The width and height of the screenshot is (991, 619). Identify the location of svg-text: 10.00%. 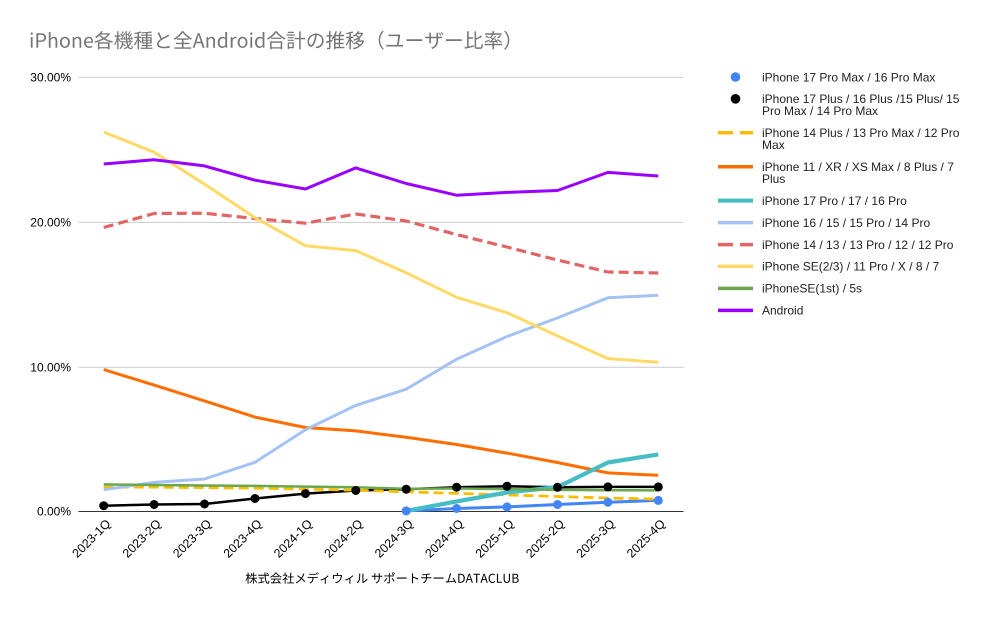
(50, 368).